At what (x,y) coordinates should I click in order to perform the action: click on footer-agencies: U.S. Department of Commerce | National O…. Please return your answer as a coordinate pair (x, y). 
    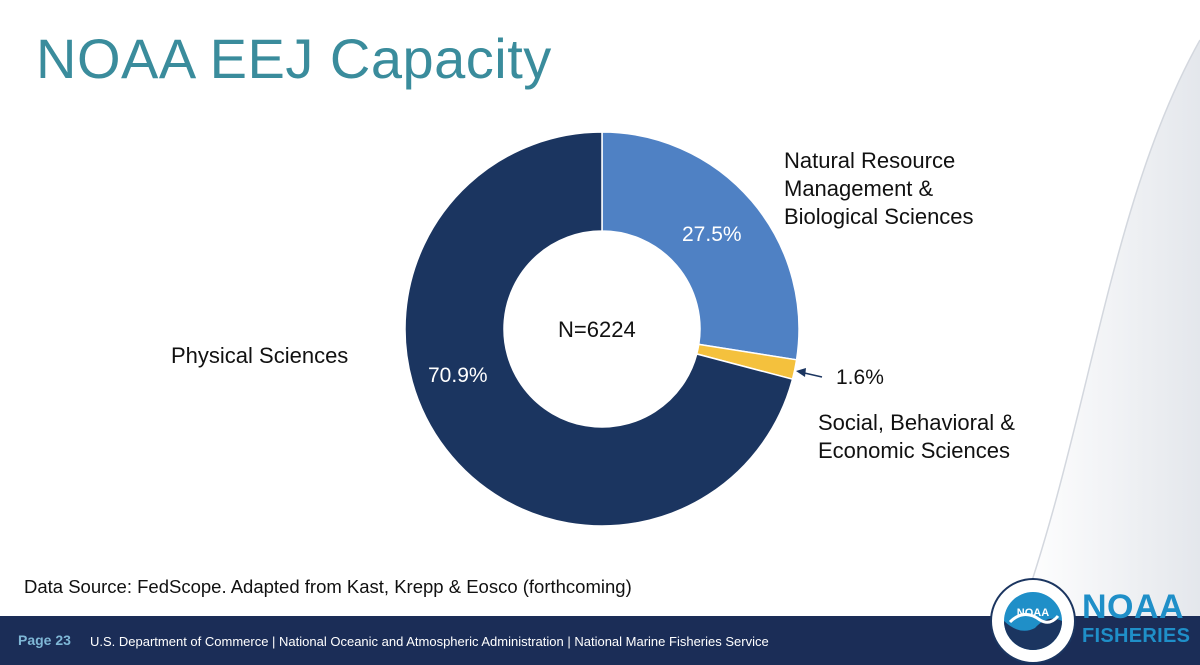
    Looking at the image, I should click on (429, 641).